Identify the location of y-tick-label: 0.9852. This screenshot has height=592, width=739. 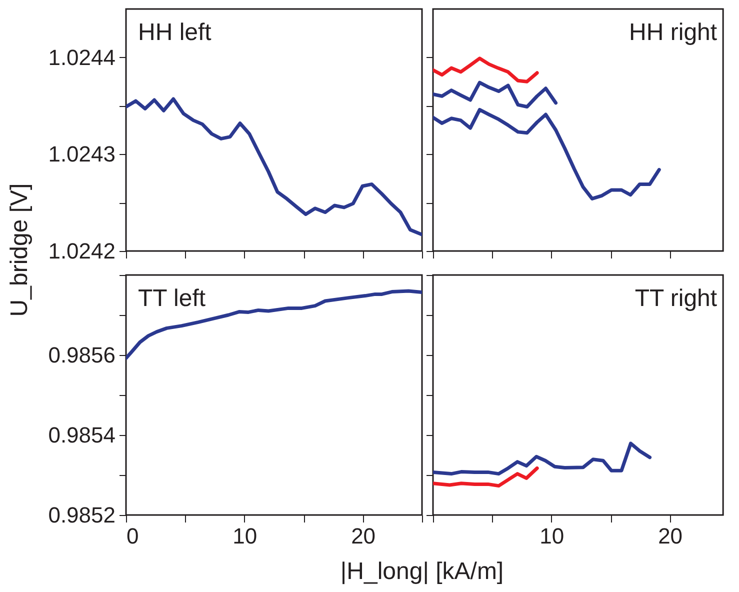
(82, 515).